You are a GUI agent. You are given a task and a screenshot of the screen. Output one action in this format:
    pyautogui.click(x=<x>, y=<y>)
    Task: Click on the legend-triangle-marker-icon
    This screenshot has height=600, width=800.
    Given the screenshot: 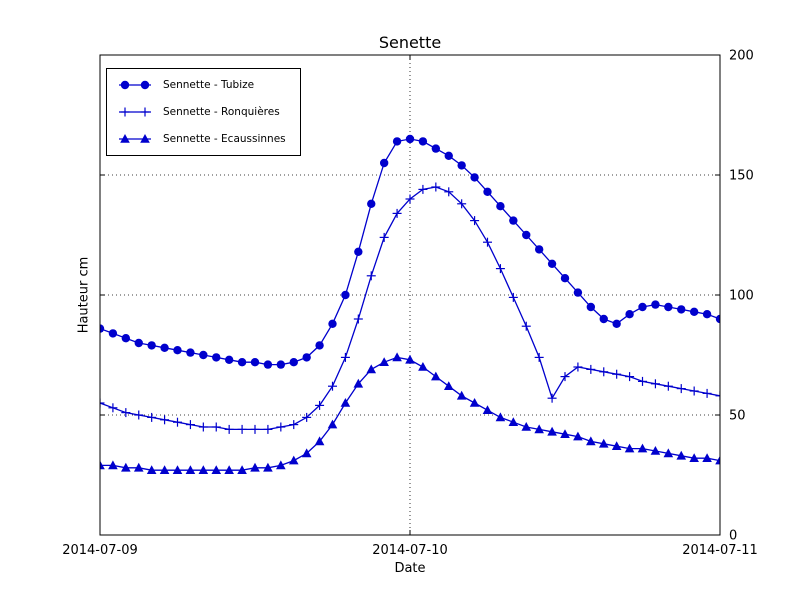 What is the action you would take?
    pyautogui.click(x=135, y=138)
    